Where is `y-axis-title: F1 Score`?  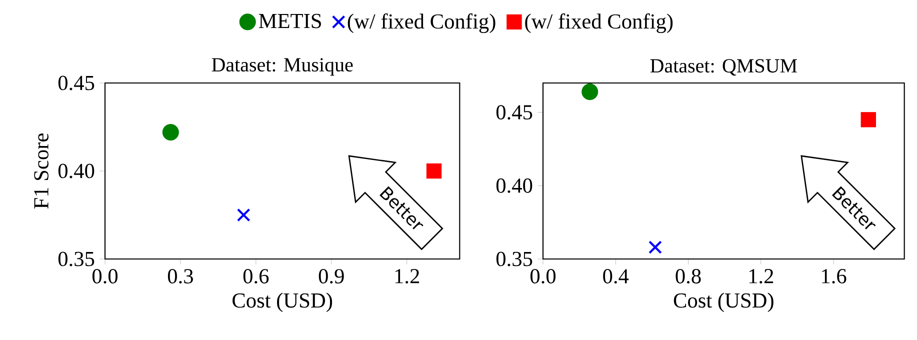 y-axis-title: F1 Score is located at coordinates (41, 171).